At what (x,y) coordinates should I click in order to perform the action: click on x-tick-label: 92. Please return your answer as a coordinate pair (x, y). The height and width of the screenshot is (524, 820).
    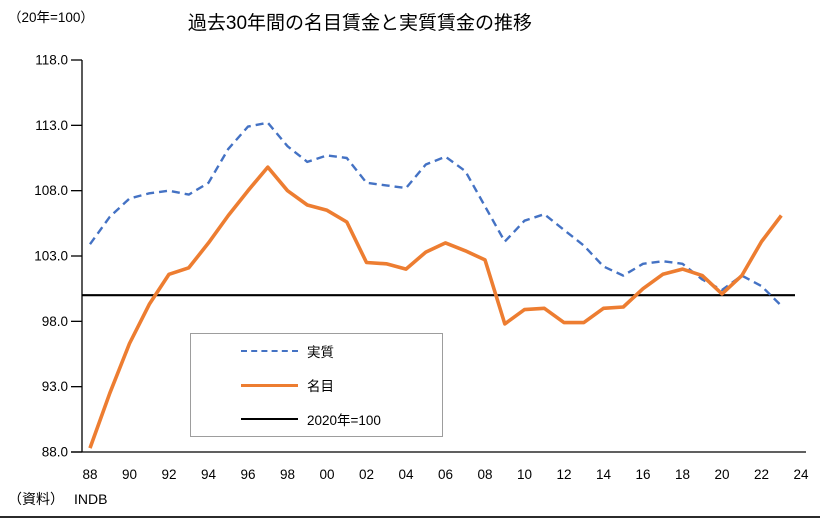
    Looking at the image, I should click on (168, 474).